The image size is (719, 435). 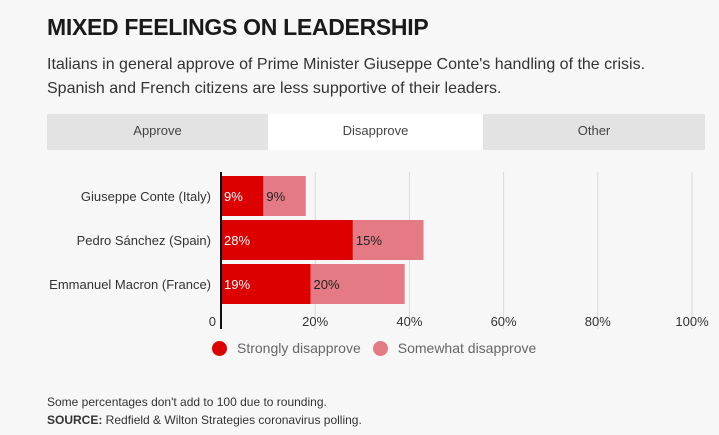 I want to click on data-label: 28%, so click(x=237, y=240).